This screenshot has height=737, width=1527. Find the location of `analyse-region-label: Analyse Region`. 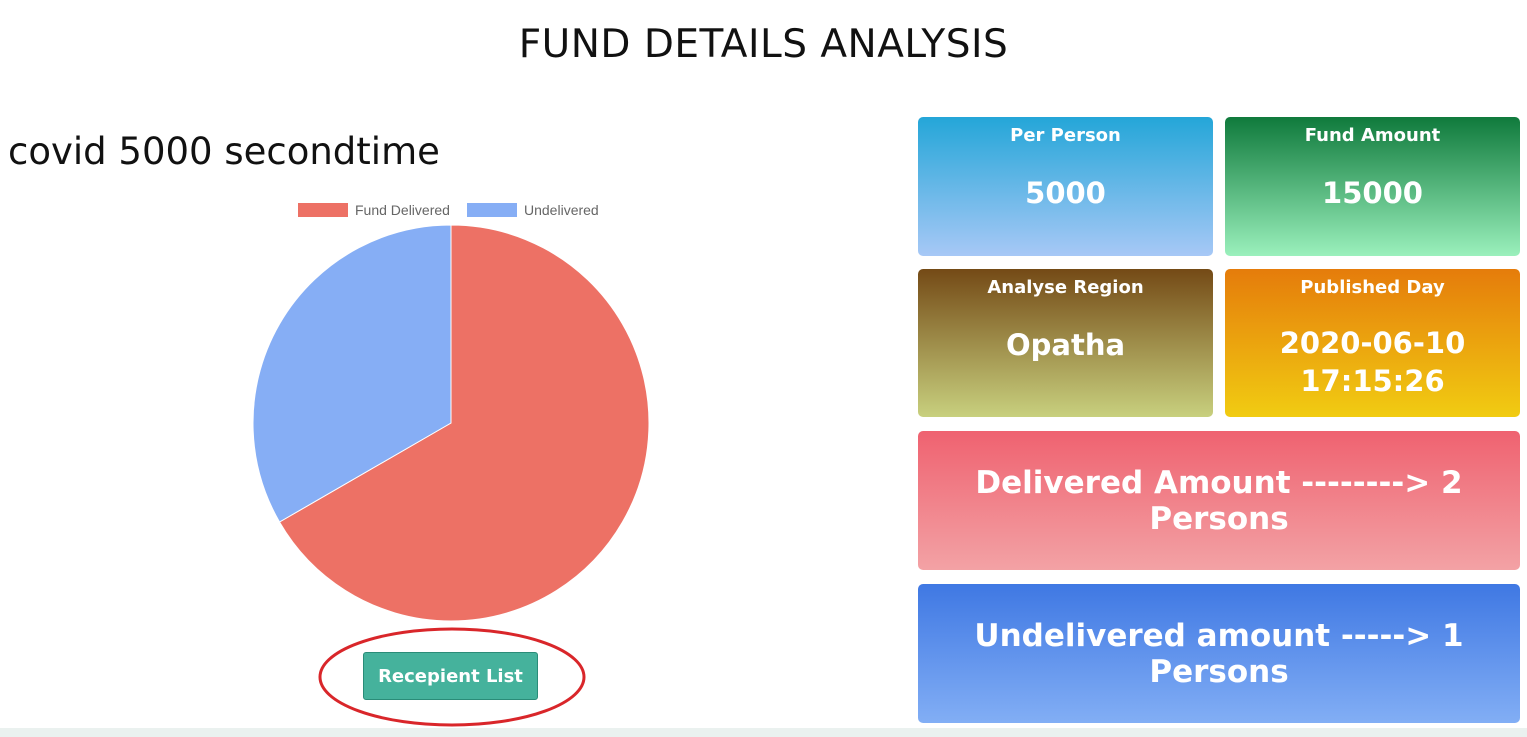

analyse-region-label: Analyse Region is located at coordinates (1065, 287).